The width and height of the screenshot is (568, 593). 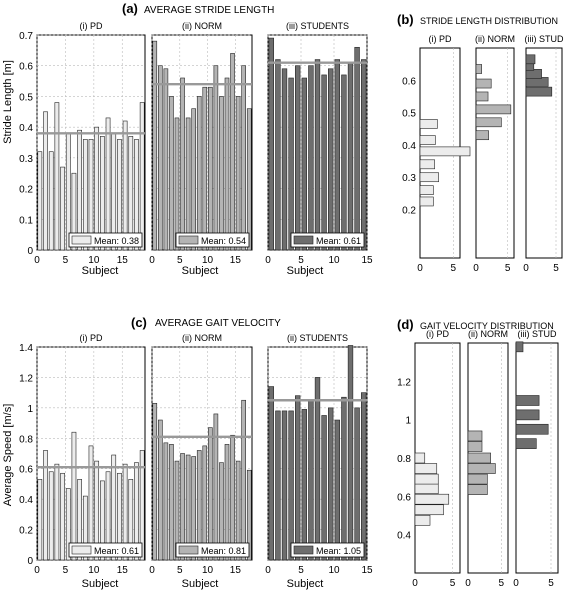 I want to click on panel-a-sub1-legend-label: Mean: 0.38, so click(x=116, y=241).